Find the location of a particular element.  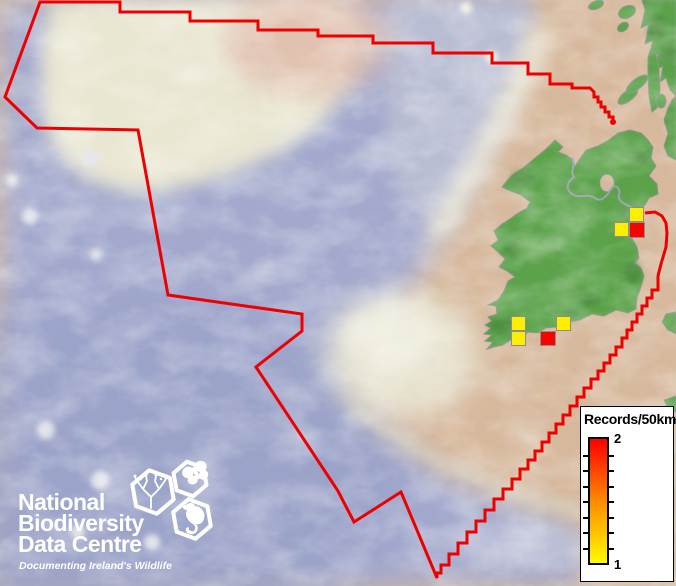

butterfly-glyph is located at coordinates (195, 472).